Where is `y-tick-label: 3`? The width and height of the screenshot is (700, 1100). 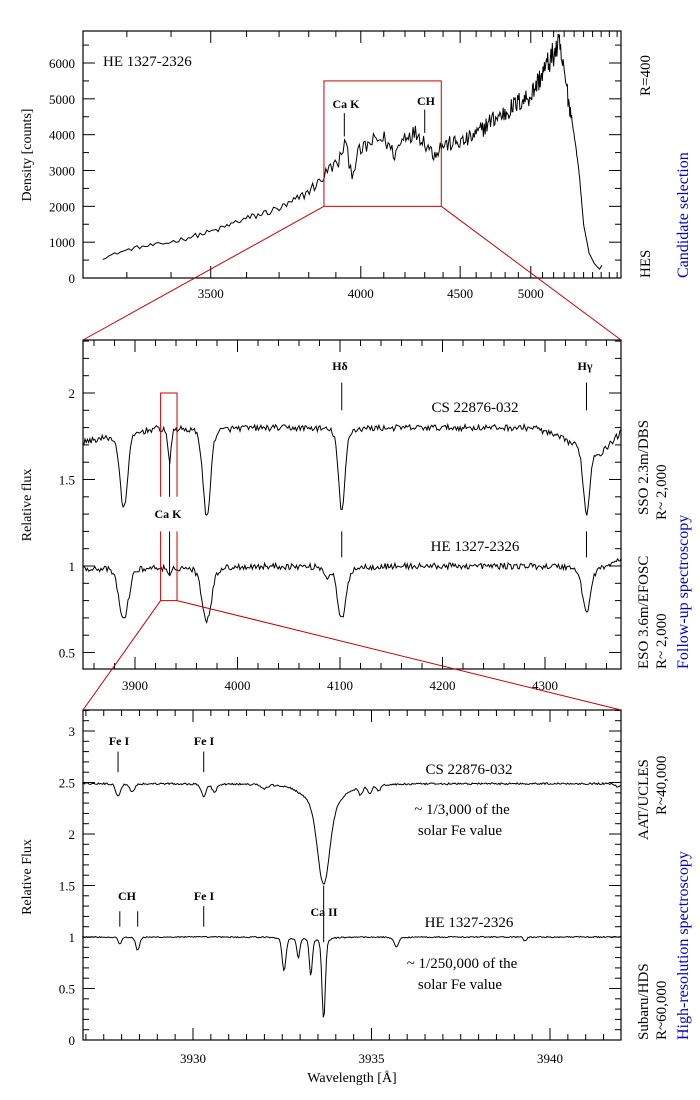 y-tick-label: 3 is located at coordinates (72, 731).